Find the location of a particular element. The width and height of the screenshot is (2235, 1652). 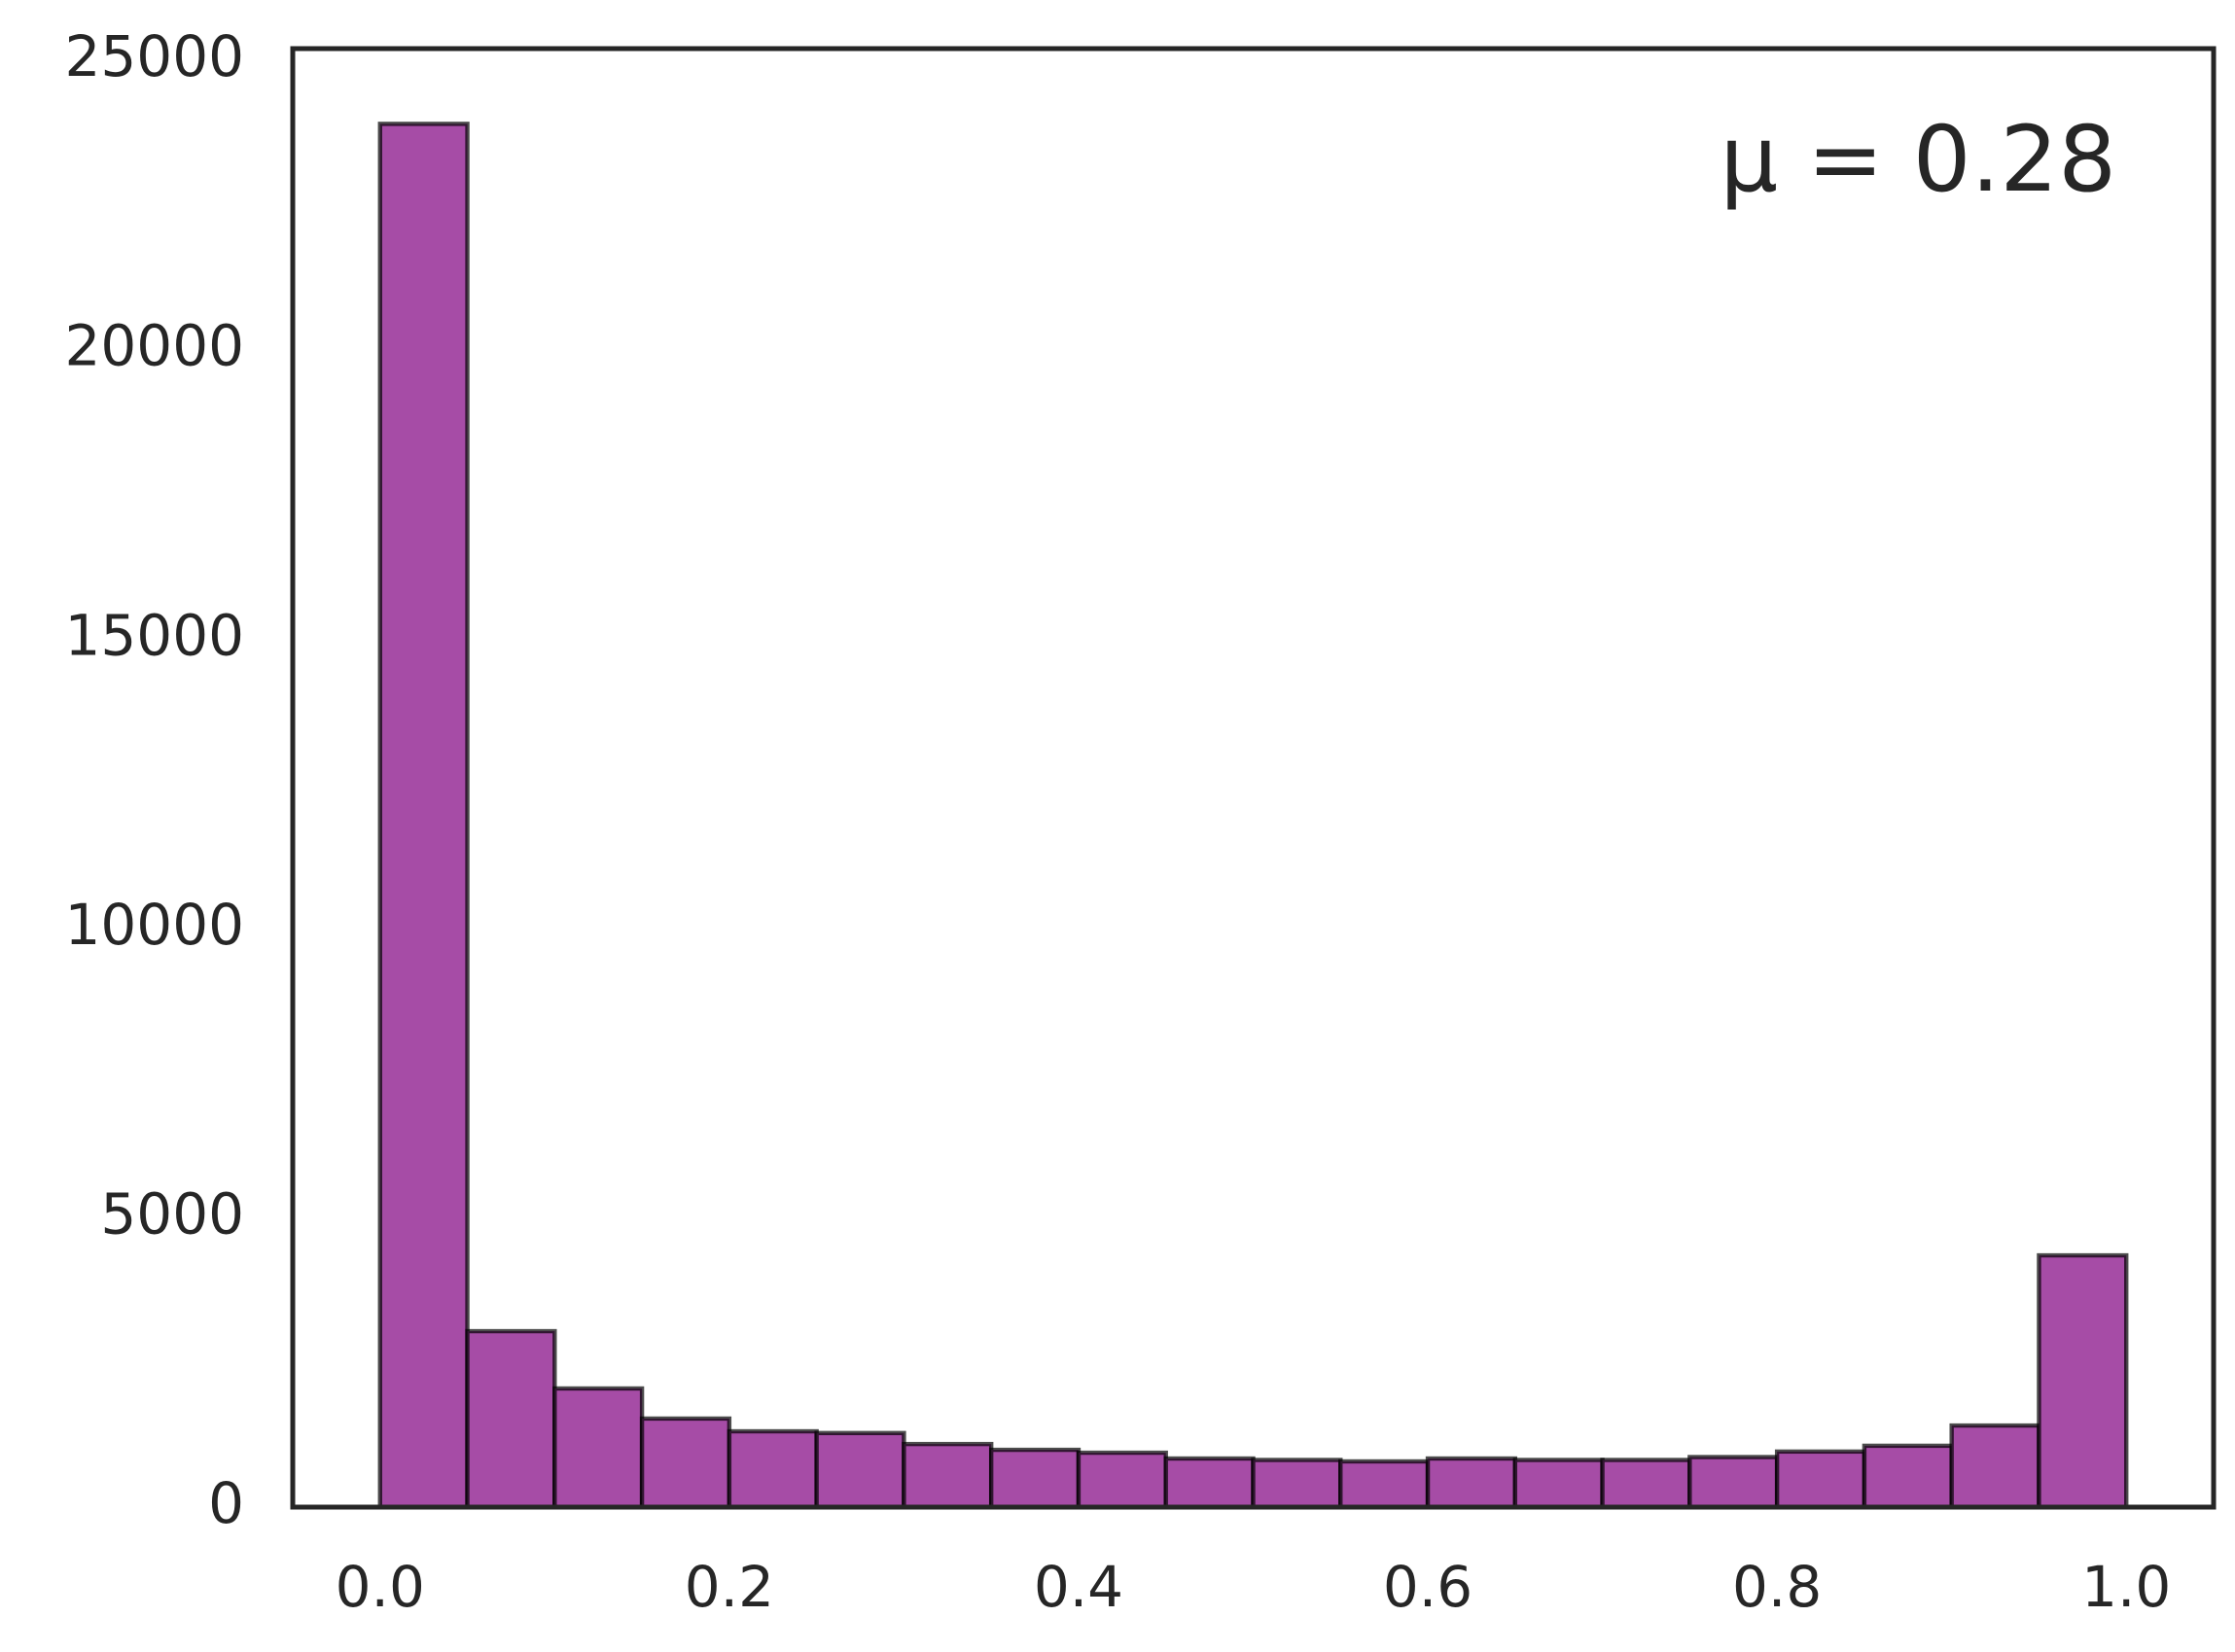

x-tick-label: 0.8 is located at coordinates (1777, 1587).